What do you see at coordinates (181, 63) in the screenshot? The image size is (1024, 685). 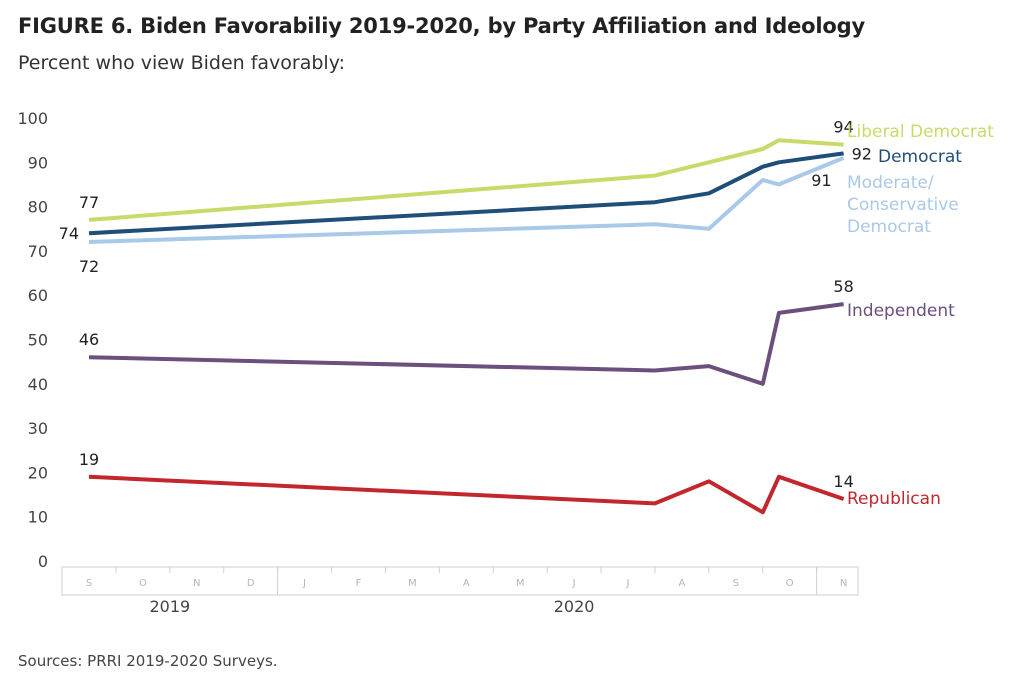 I see `chart-subtitle: Percent who view Biden favorably:` at bounding box center [181, 63].